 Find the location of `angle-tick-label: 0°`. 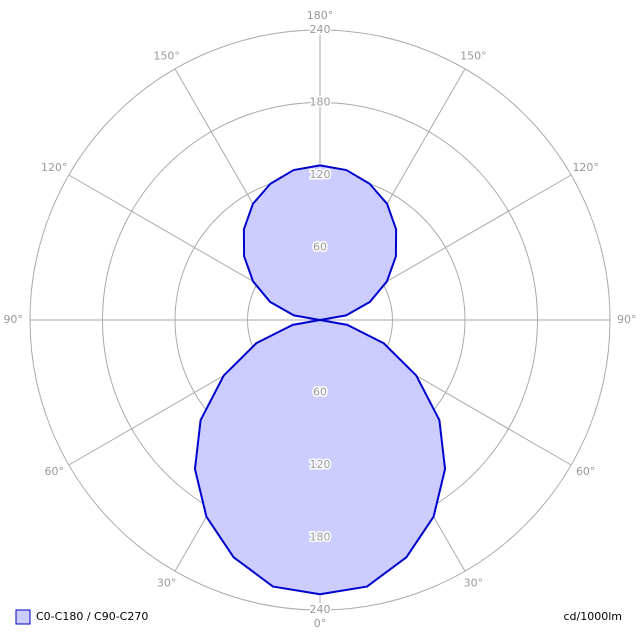

angle-tick-label: 0° is located at coordinates (320, 623).